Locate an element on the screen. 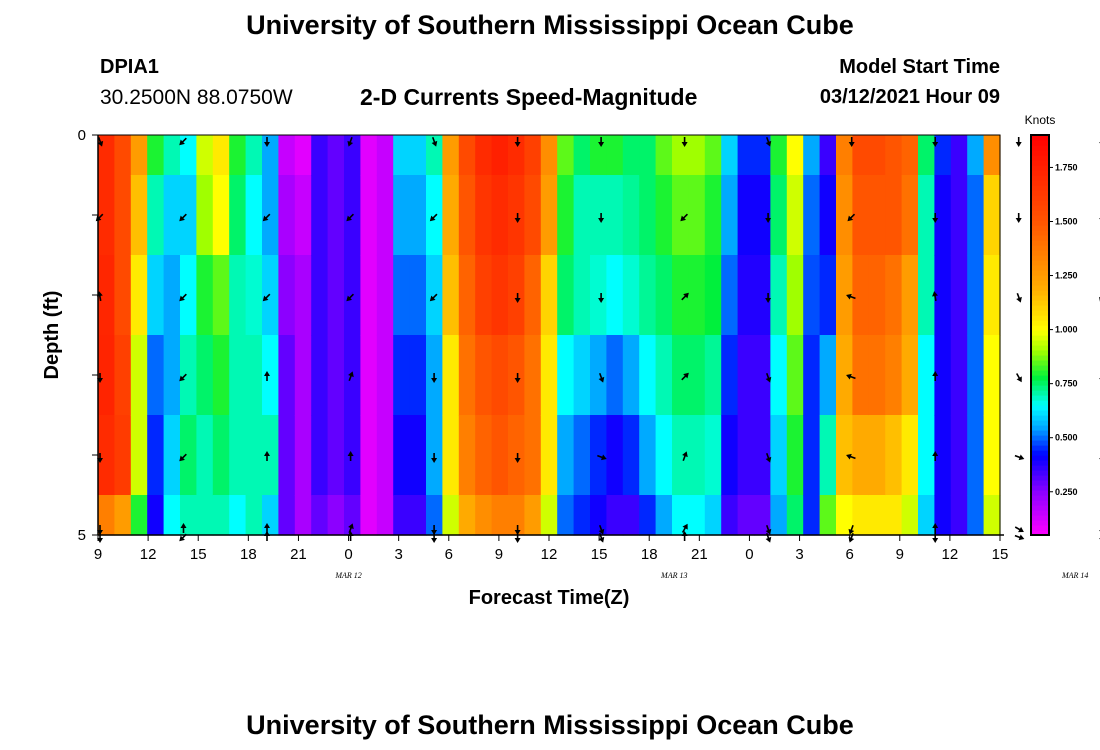  station-id: DPIA1 is located at coordinates (129, 67).